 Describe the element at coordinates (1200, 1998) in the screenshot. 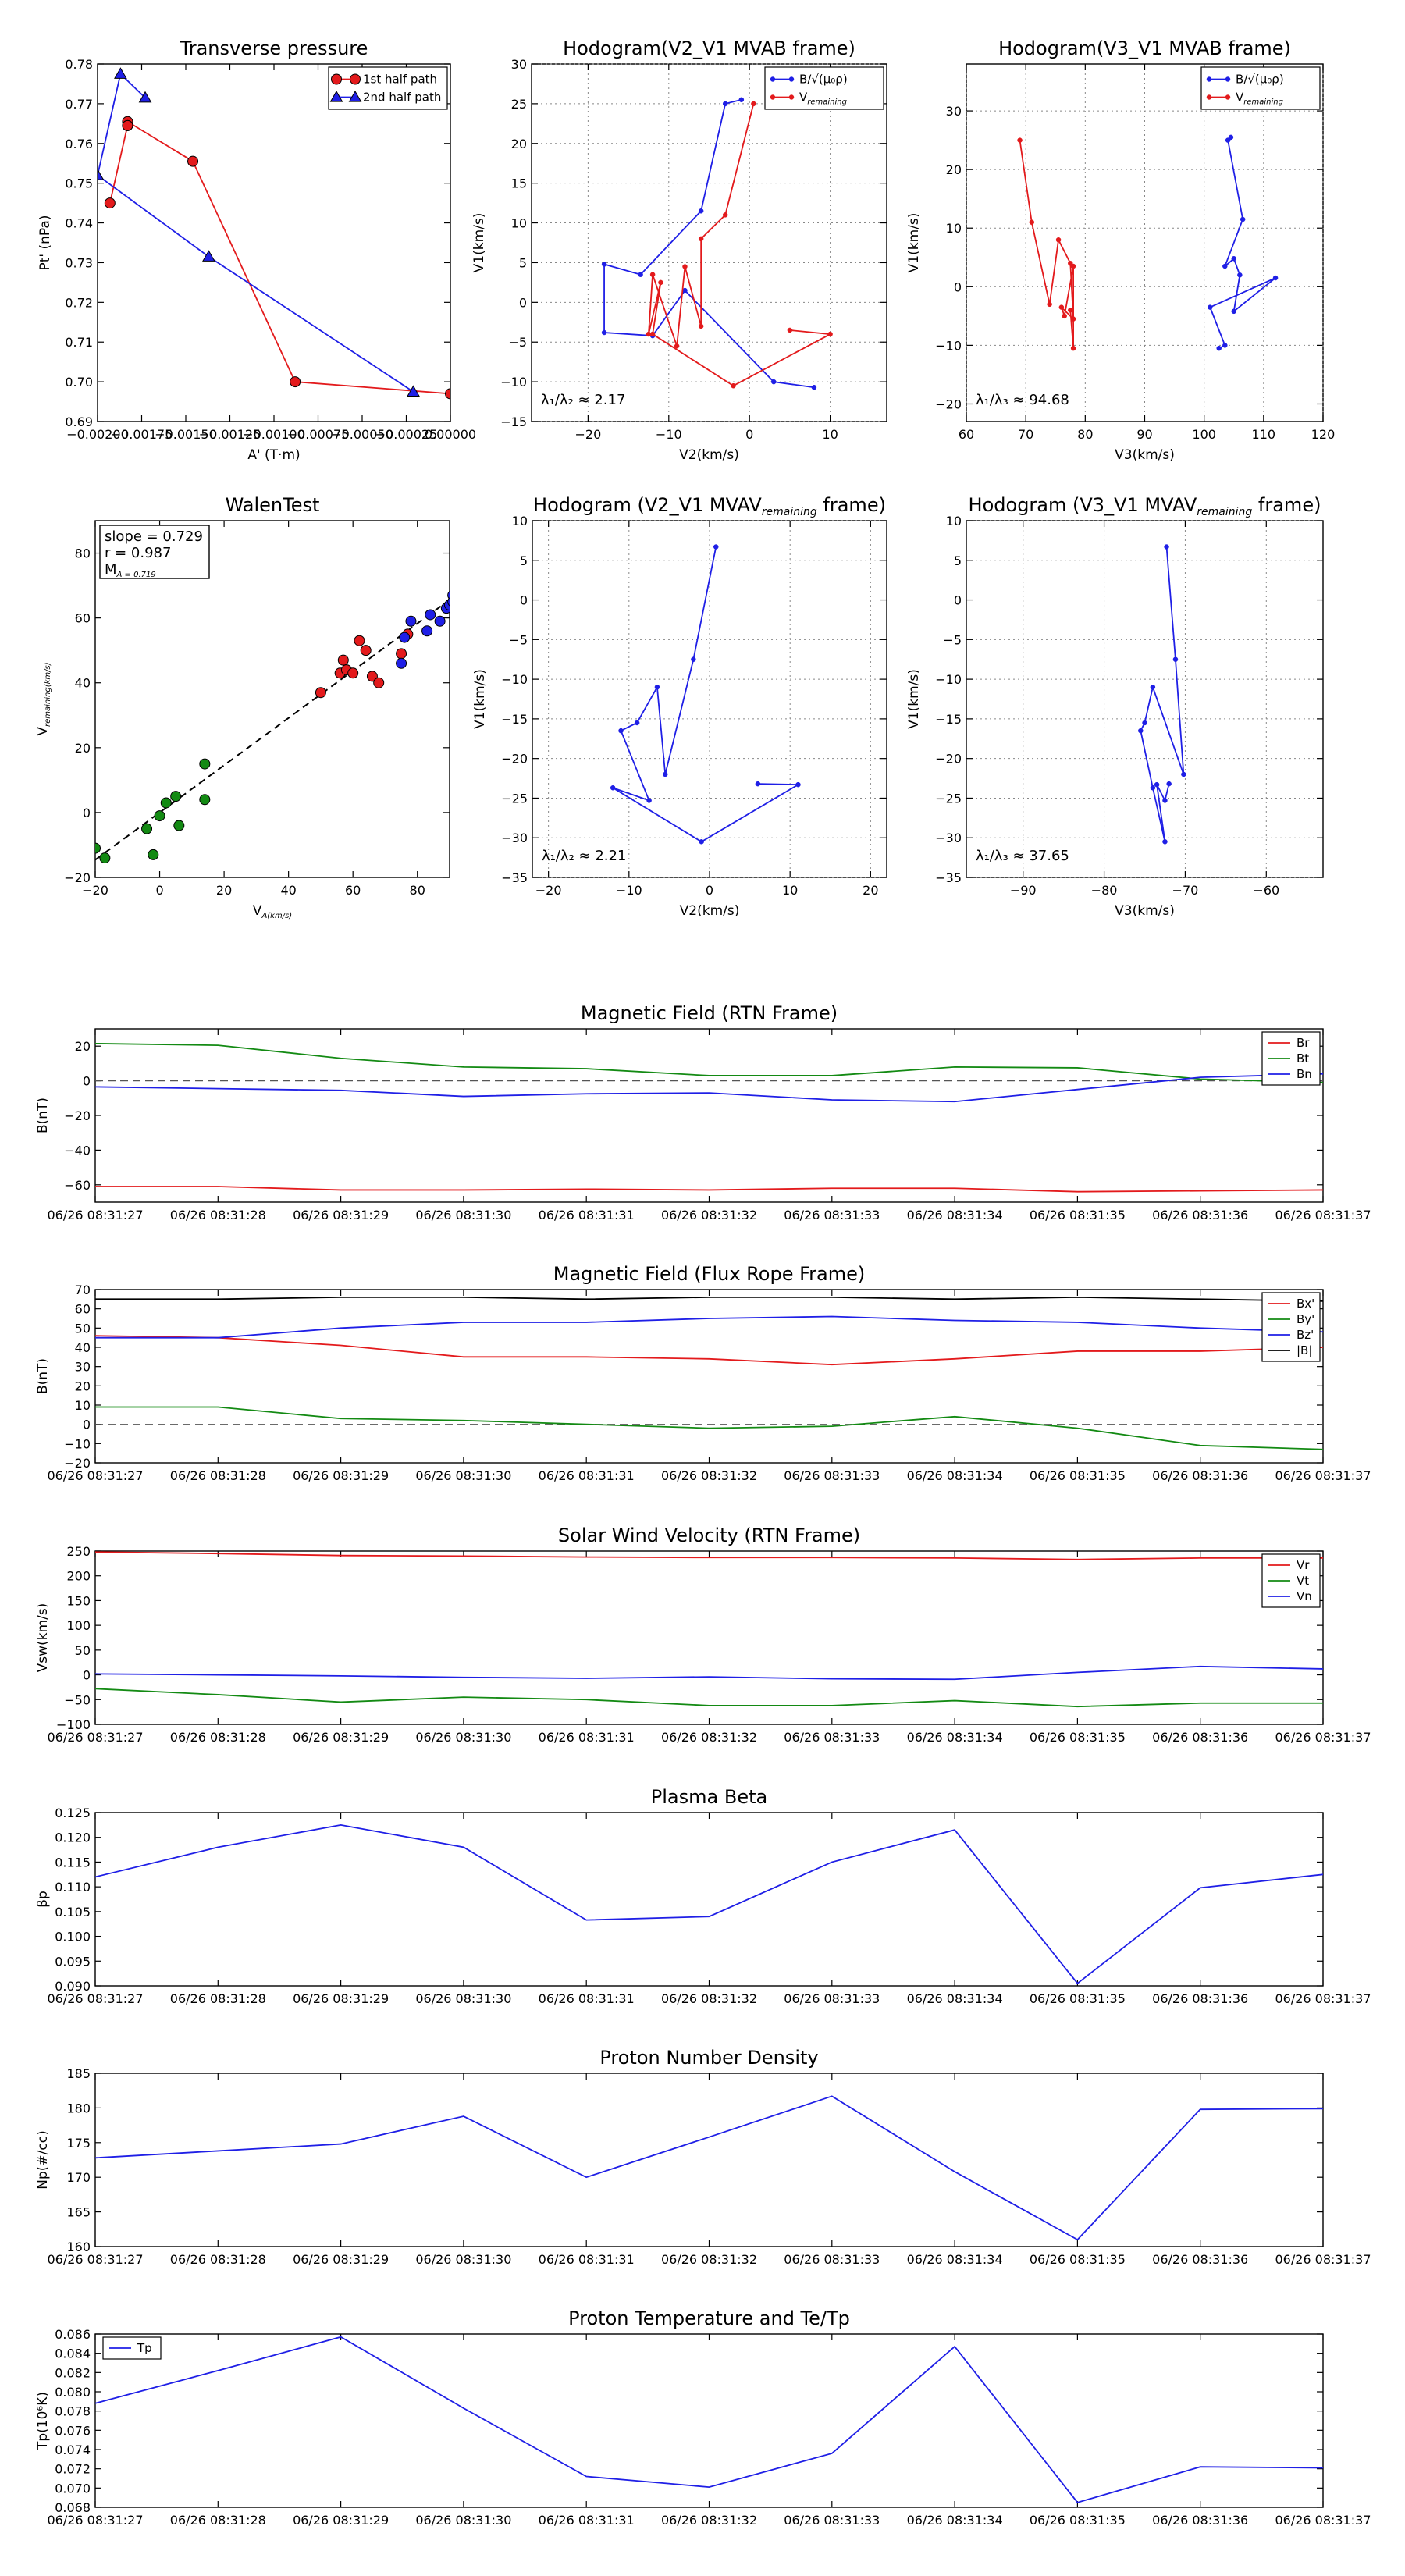

I see `x-tick-label: 06/26 08:31:36` at that location.